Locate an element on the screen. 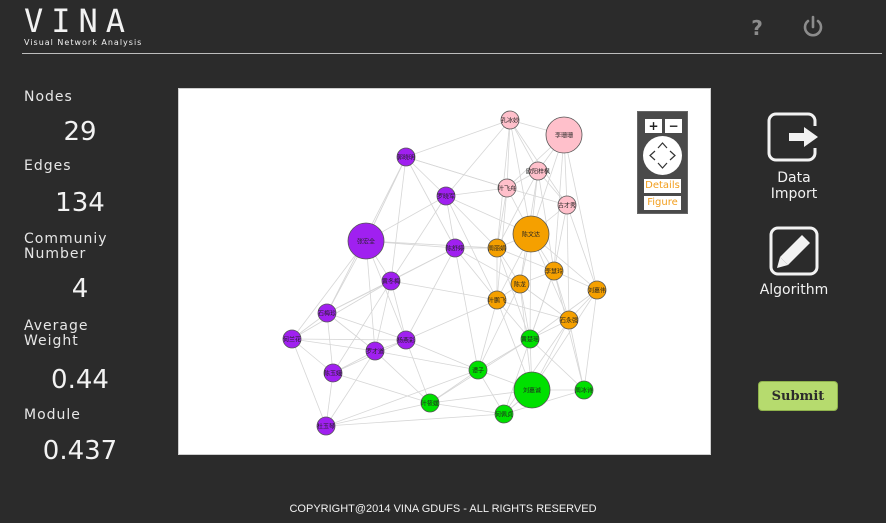  power-icon is located at coordinates (813, 27).